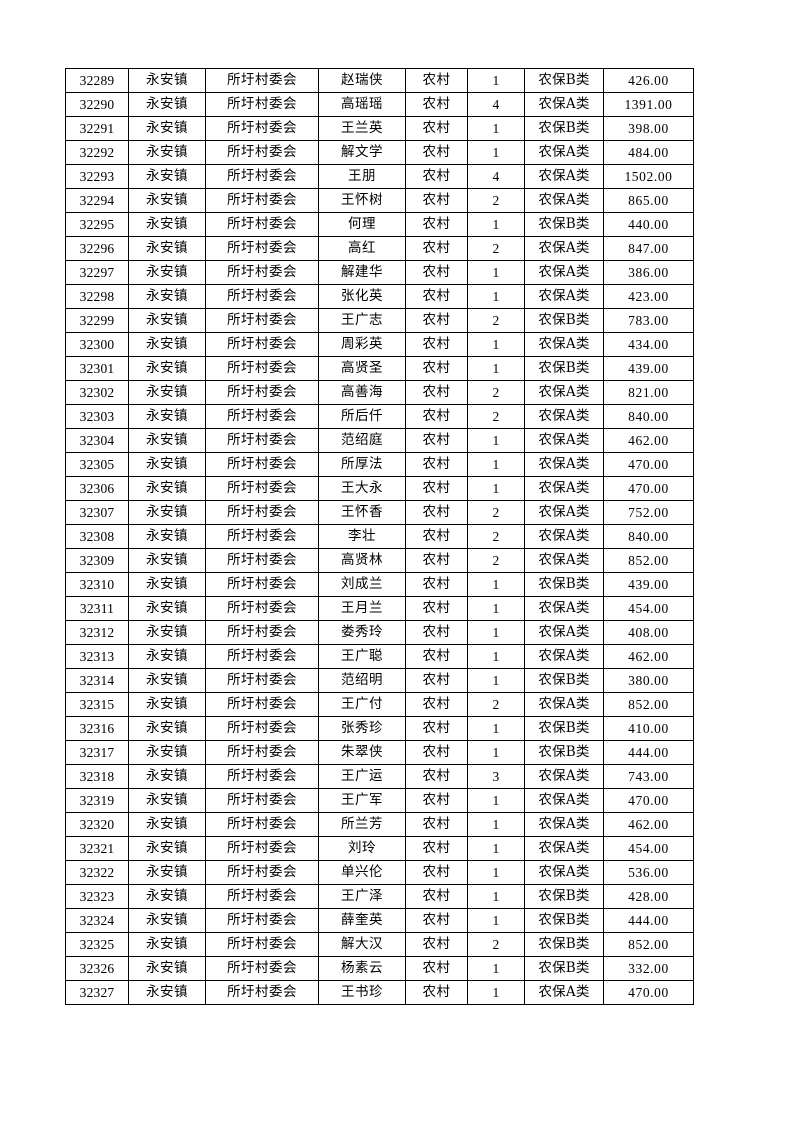 This screenshot has height=1122, width=793. Describe the element at coordinates (97, 896) in the screenshot. I see `cell-serial-number: 32323` at that location.